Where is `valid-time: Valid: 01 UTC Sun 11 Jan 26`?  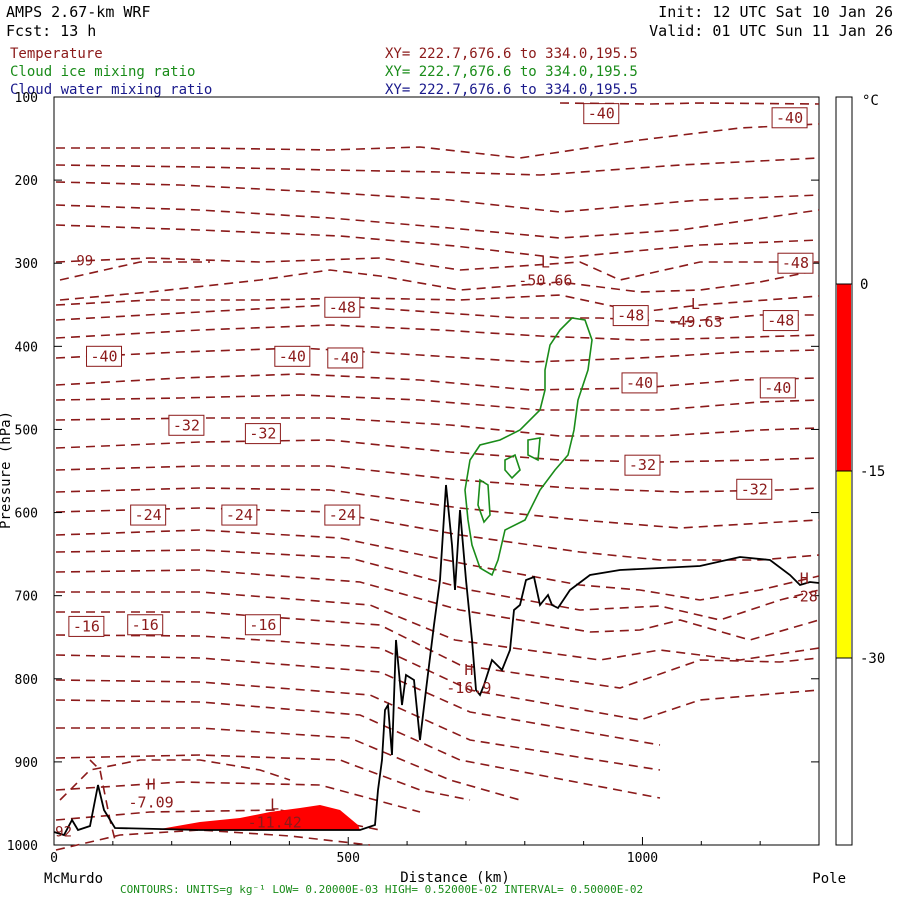 valid-time: Valid: 01 UTC Sun 11 Jan 26 is located at coordinates (771, 31).